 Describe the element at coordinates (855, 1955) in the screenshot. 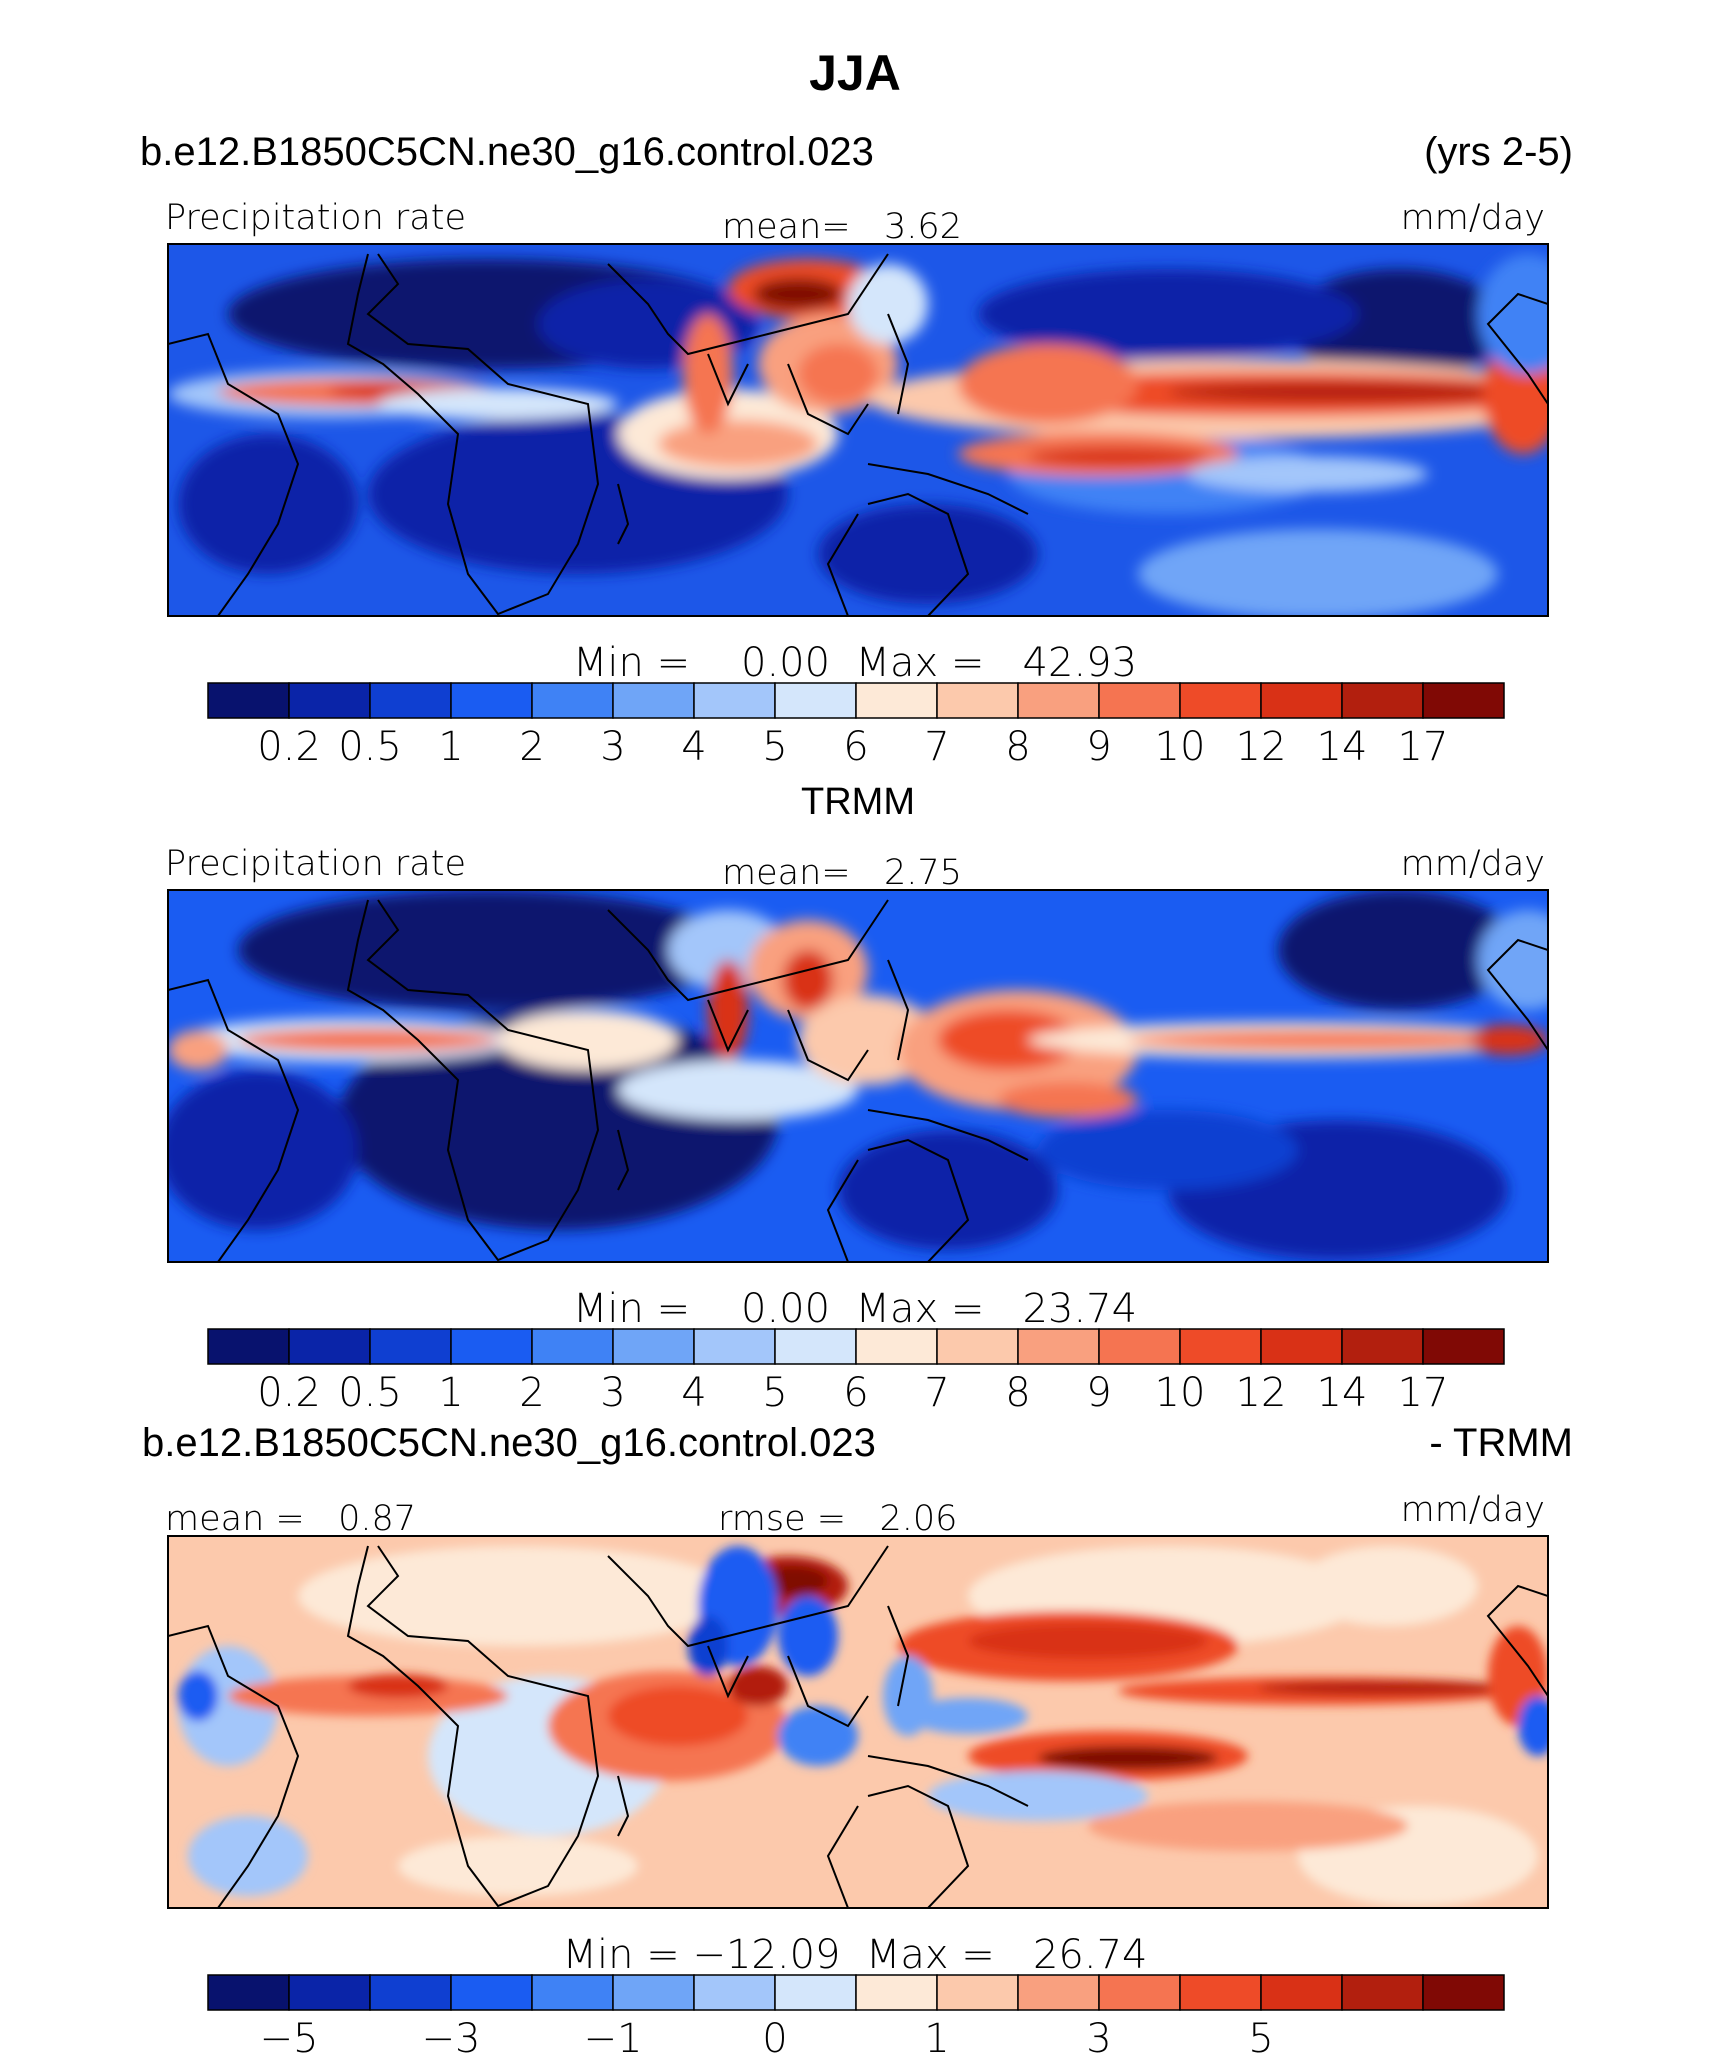

I see `panel3-minmax: Min = −12.09 Max = 26.74` at that location.